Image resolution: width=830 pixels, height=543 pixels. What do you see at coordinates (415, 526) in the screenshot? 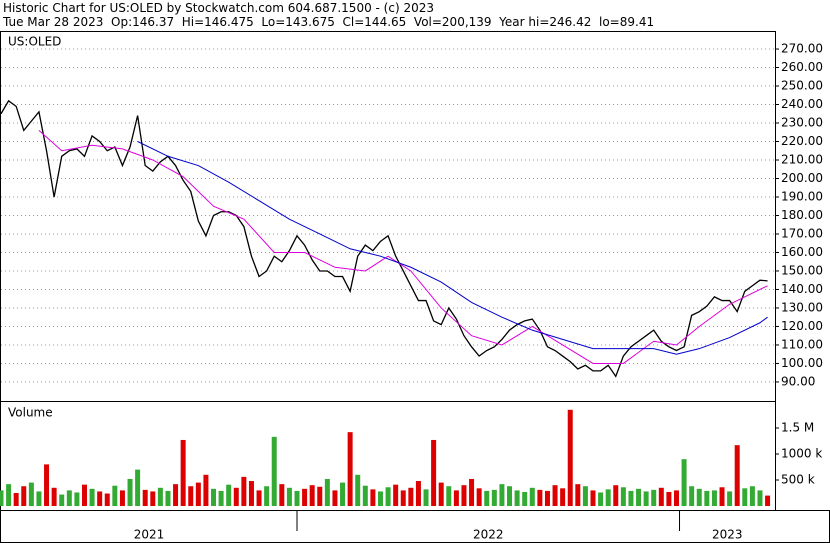
I see `time-panel` at bounding box center [415, 526].